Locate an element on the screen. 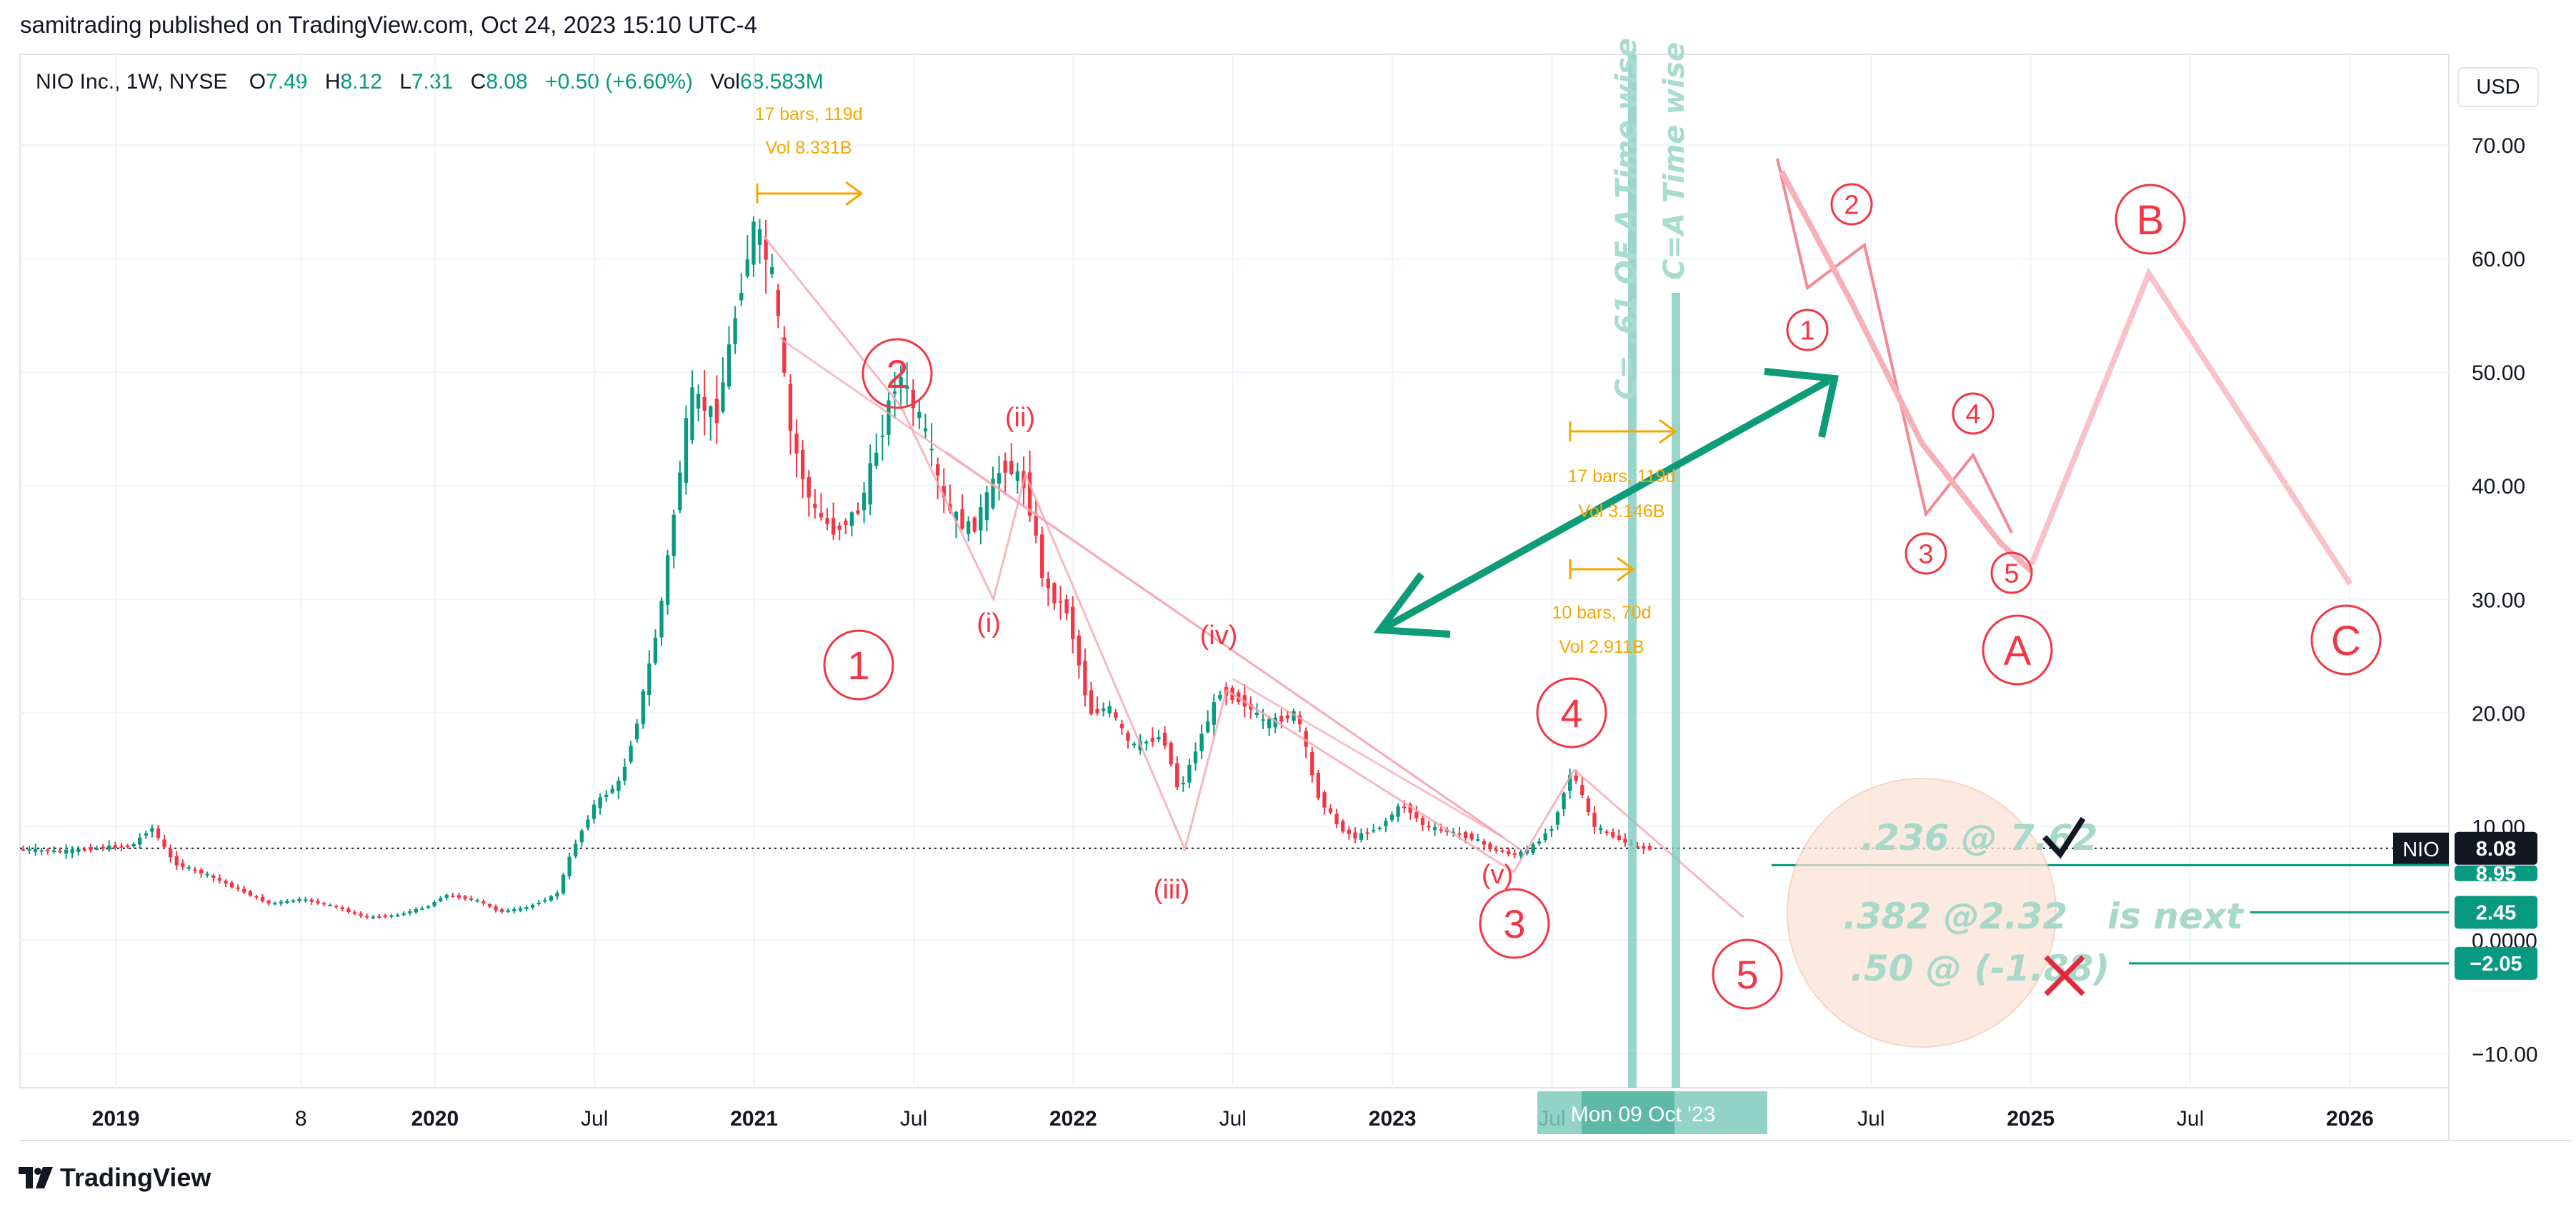 The height and width of the screenshot is (1212, 2576). currency-button: USD is located at coordinates (2498, 87).